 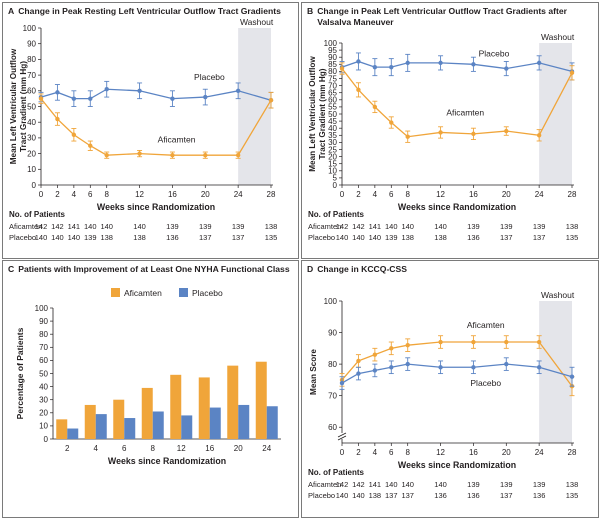 I want to click on y-tick-label: 55, so click(x=332, y=107).